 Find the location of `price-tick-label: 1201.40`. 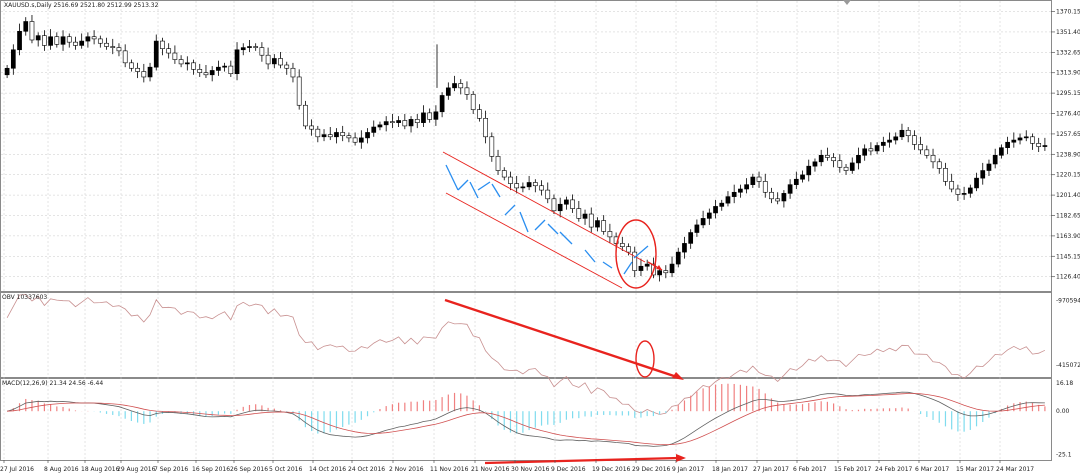

price-tick-label: 1201.40 is located at coordinates (1068, 195).